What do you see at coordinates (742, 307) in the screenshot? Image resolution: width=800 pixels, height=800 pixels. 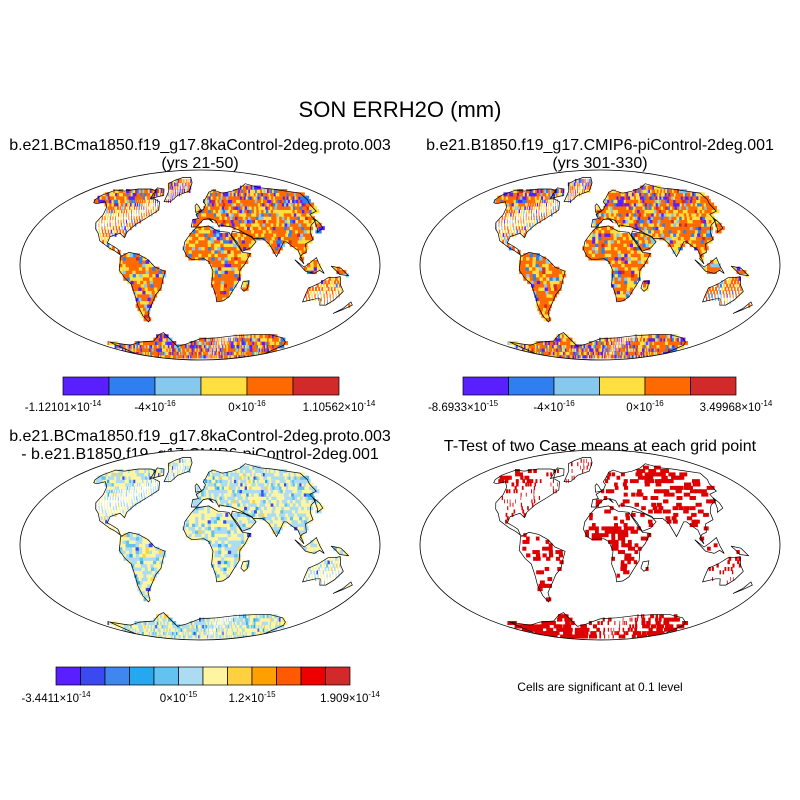 I see `coastline-new-zealand` at bounding box center [742, 307].